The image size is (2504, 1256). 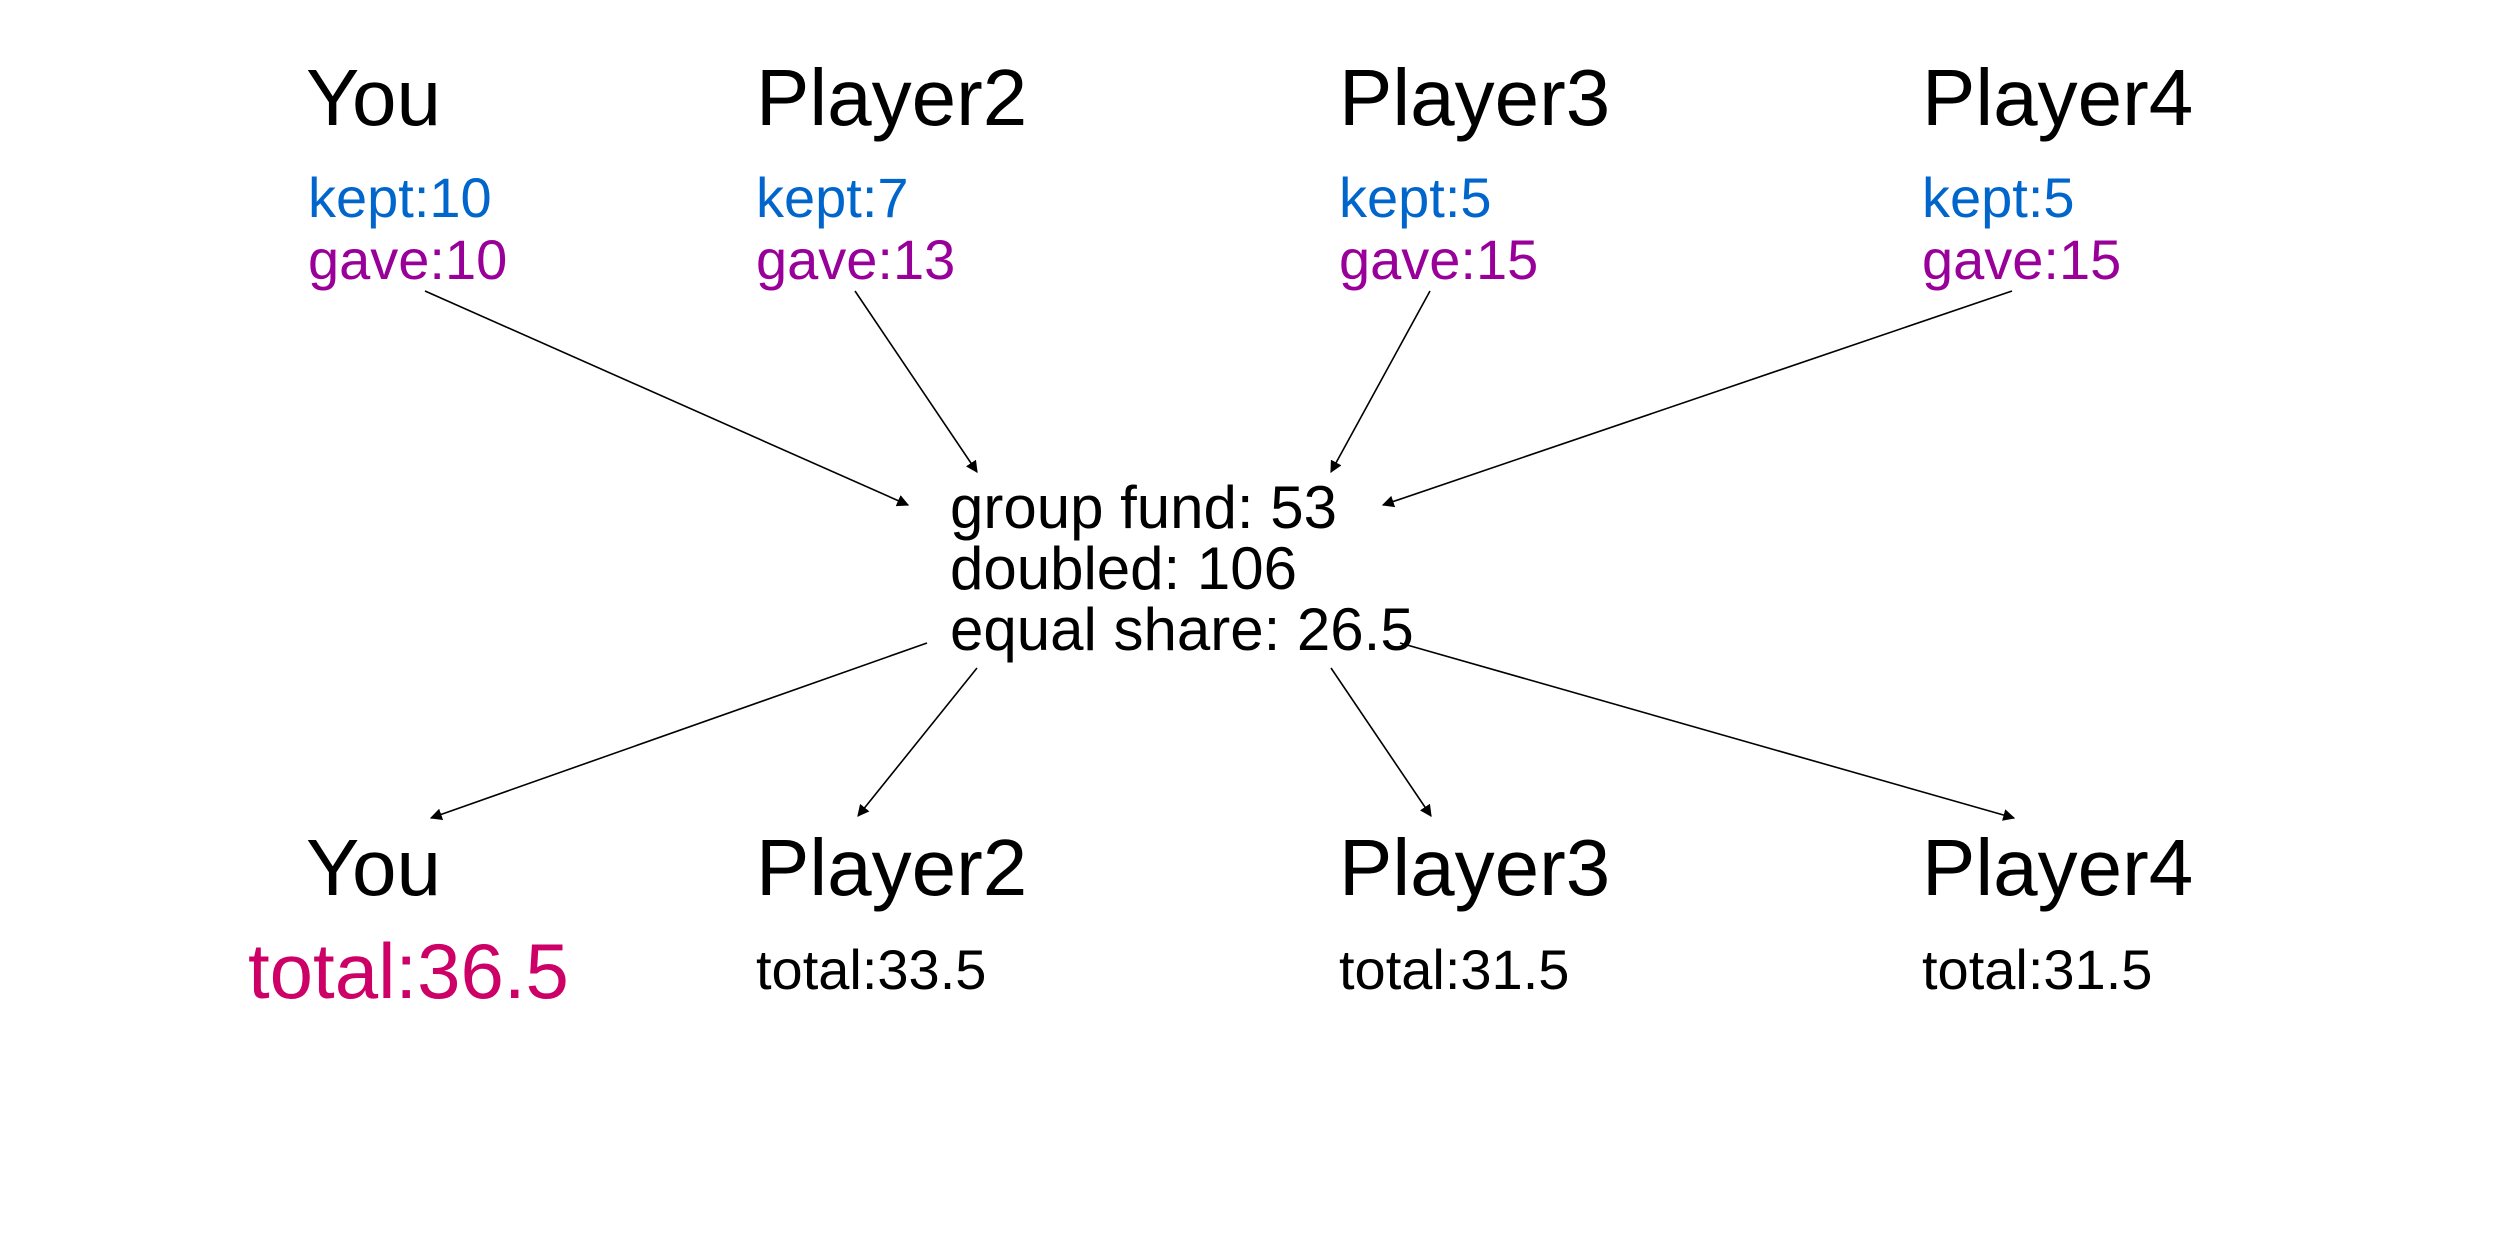 What do you see at coordinates (1415, 197) in the screenshot?
I see `top-player-kept-player3: kept:5` at bounding box center [1415, 197].